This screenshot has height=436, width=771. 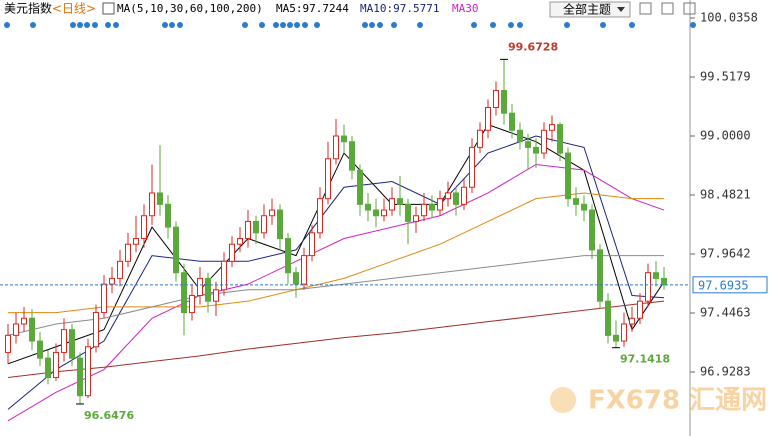 I want to click on y-tick-label: 96.9283, so click(x=725, y=372).